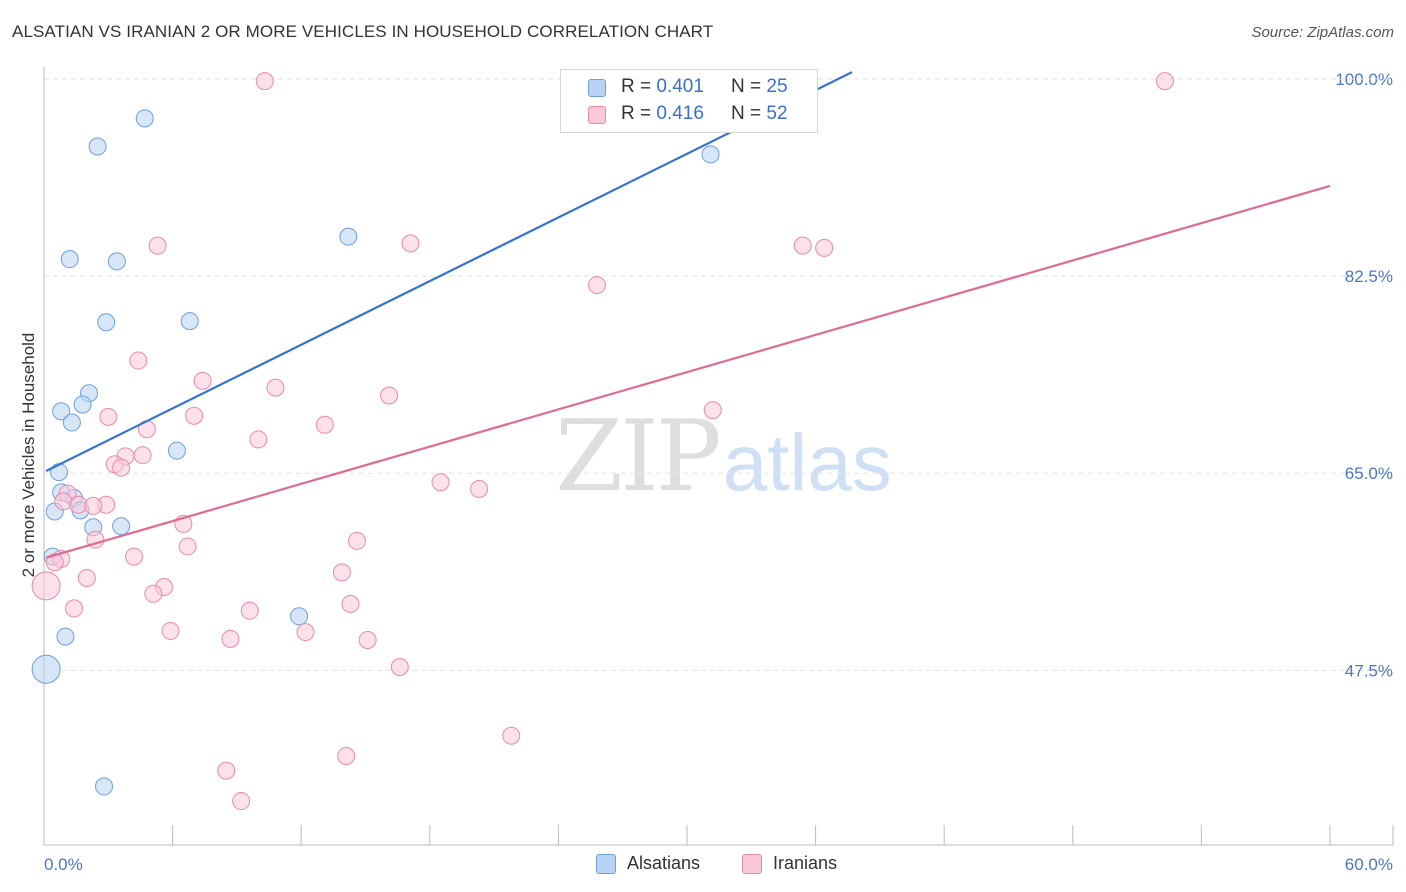 Image resolution: width=1406 pixels, height=892 pixels. What do you see at coordinates (1364, 79) in the screenshot?
I see `y-tick-label: 100.0%` at bounding box center [1364, 79].